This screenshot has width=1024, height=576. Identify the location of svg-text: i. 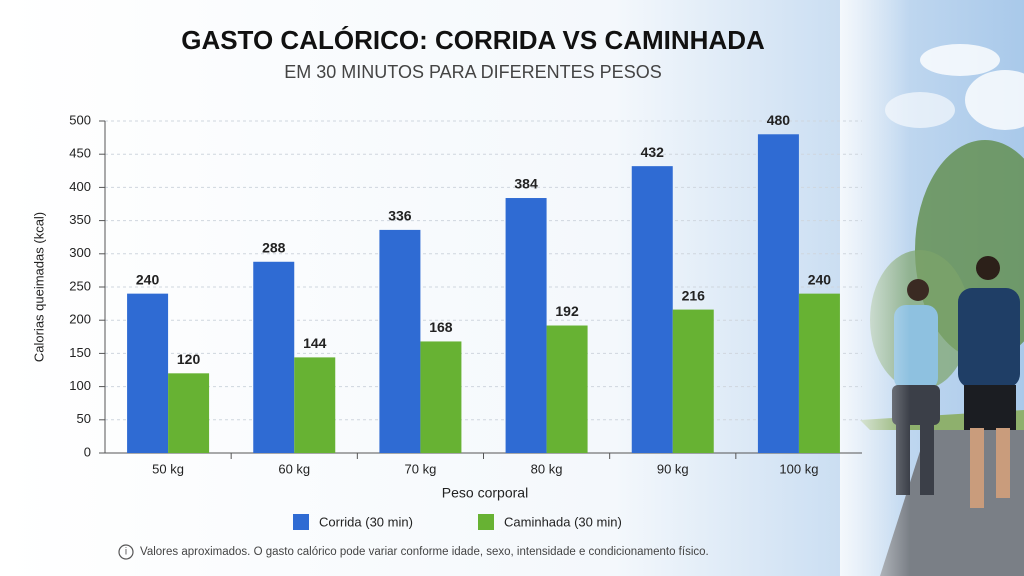
(126, 552).